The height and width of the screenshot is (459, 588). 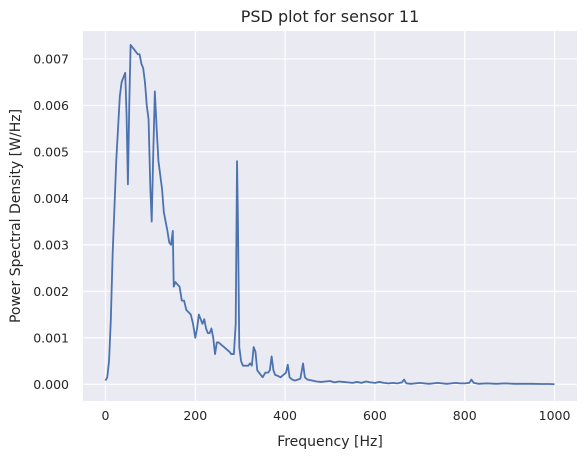 What do you see at coordinates (51, 244) in the screenshot?
I see `y-tick-label: 0.003` at bounding box center [51, 244].